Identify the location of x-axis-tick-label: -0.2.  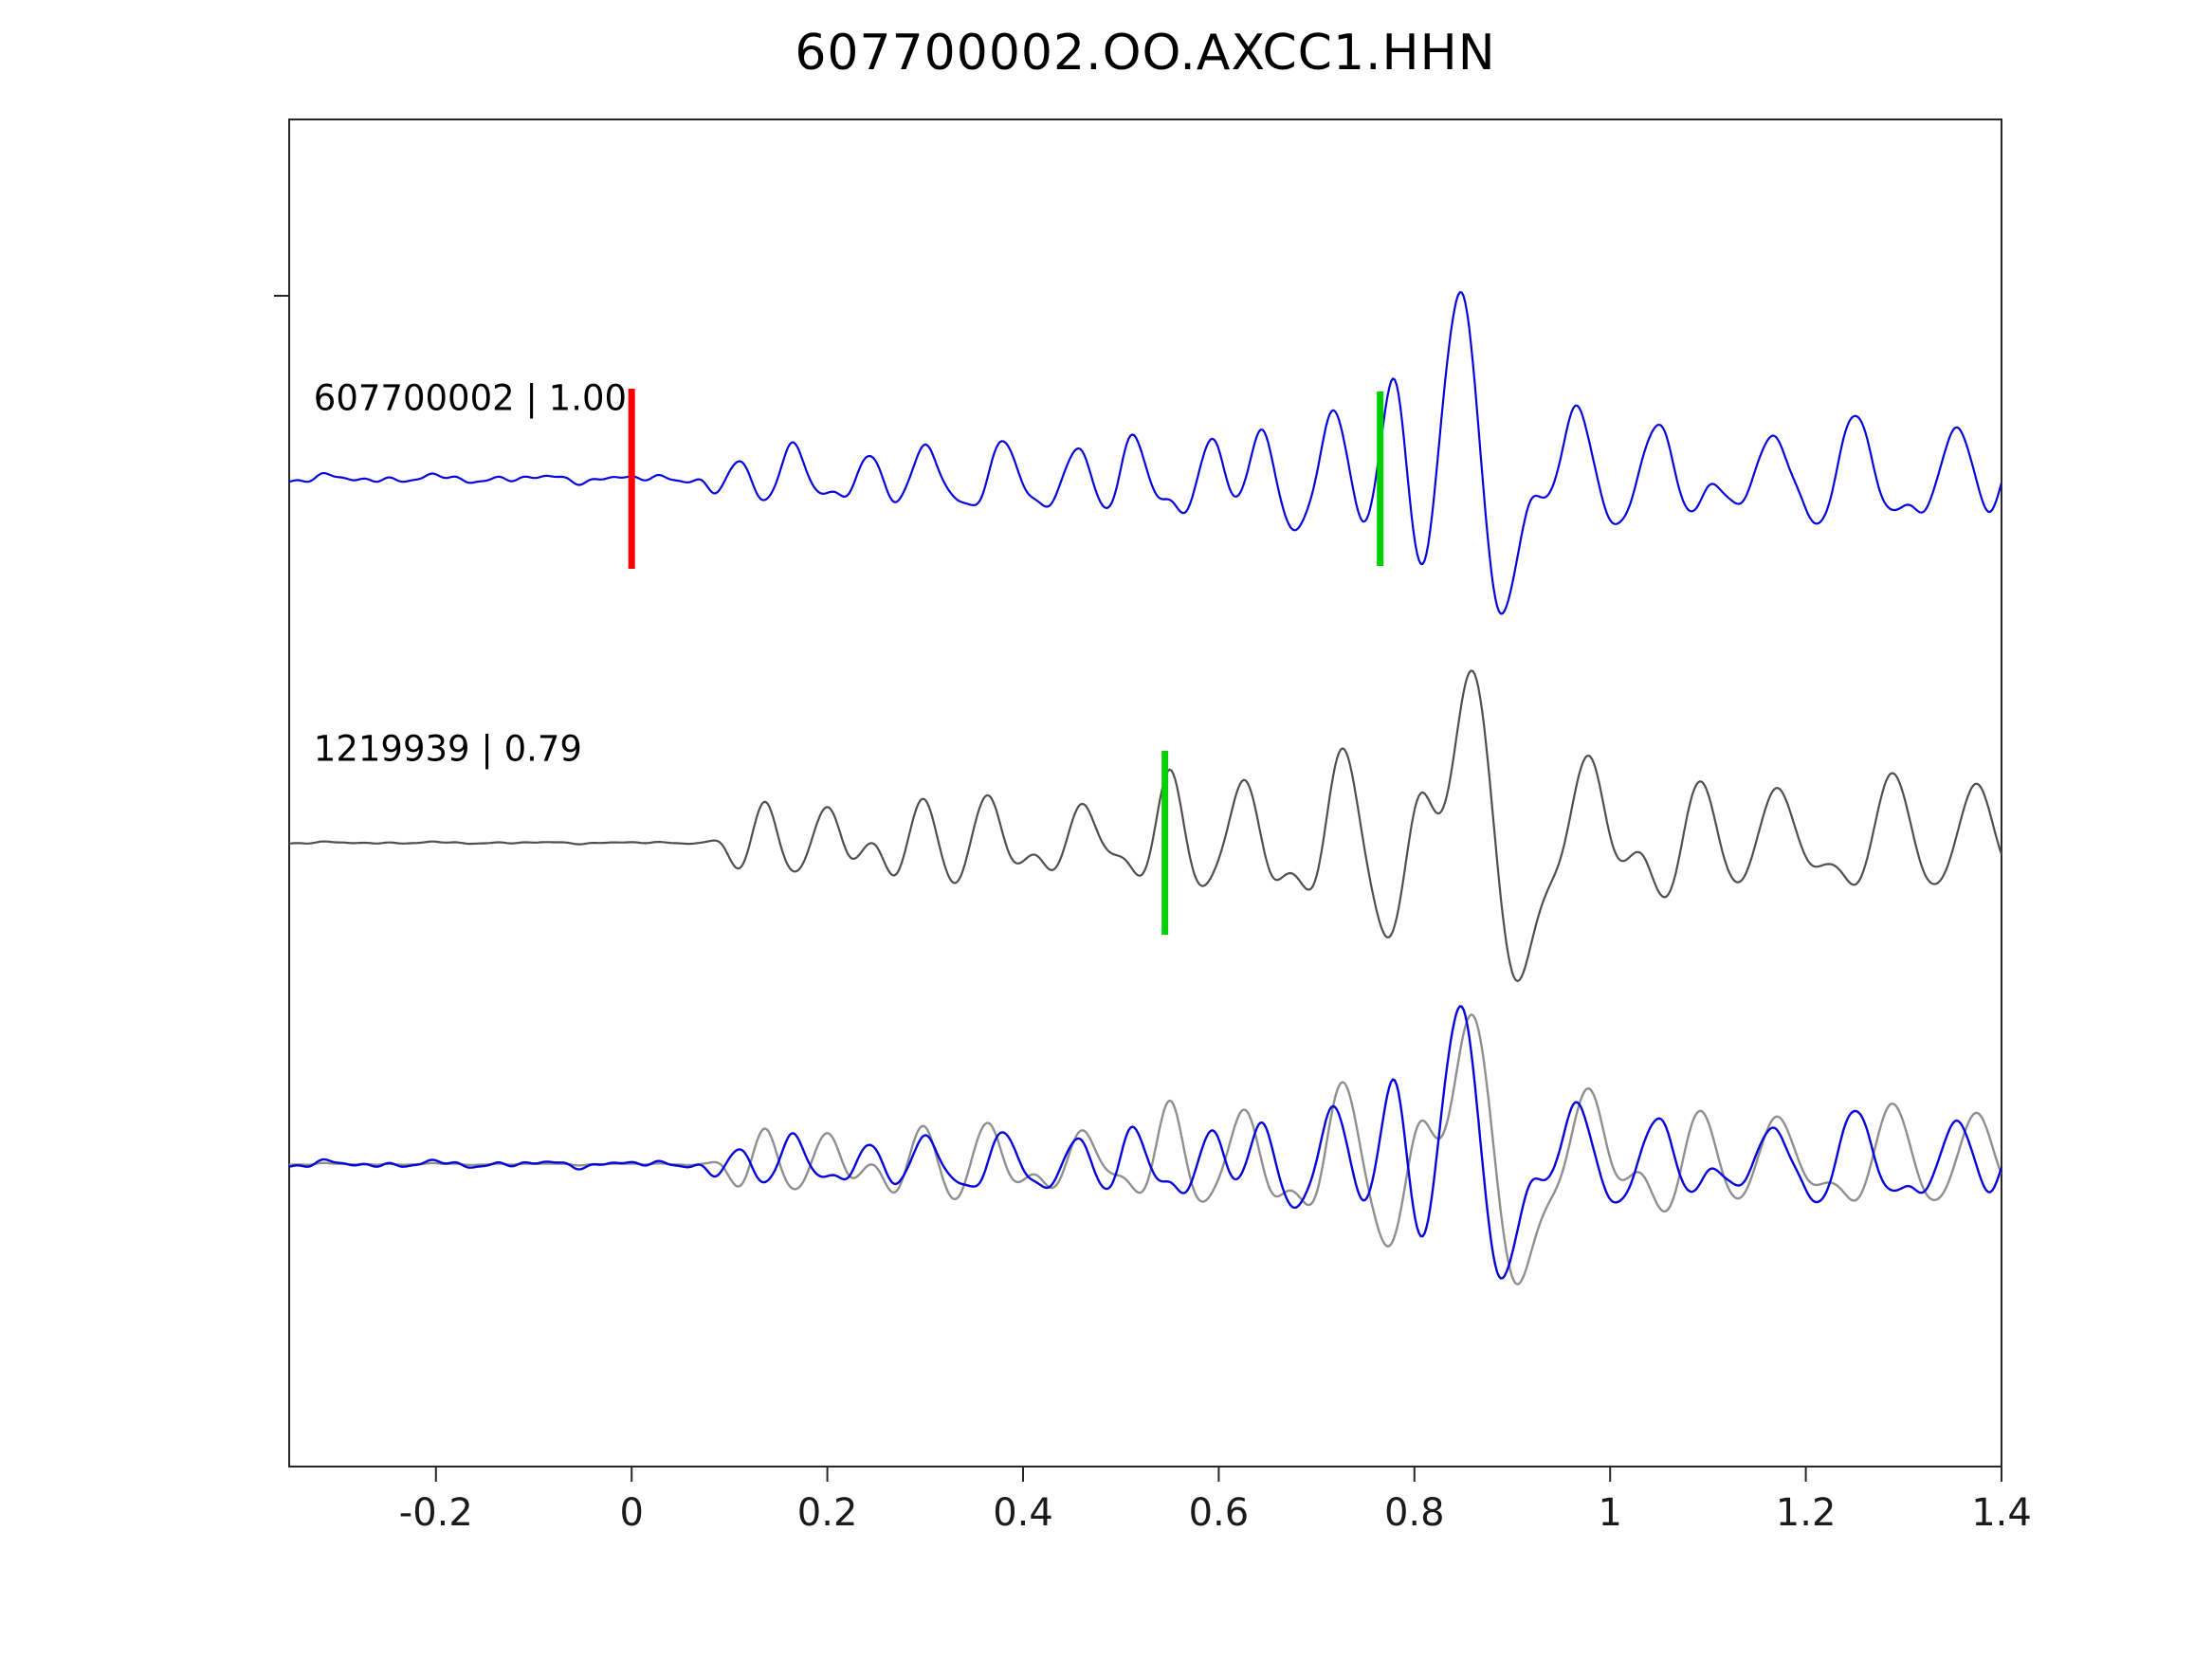
(436, 1513).